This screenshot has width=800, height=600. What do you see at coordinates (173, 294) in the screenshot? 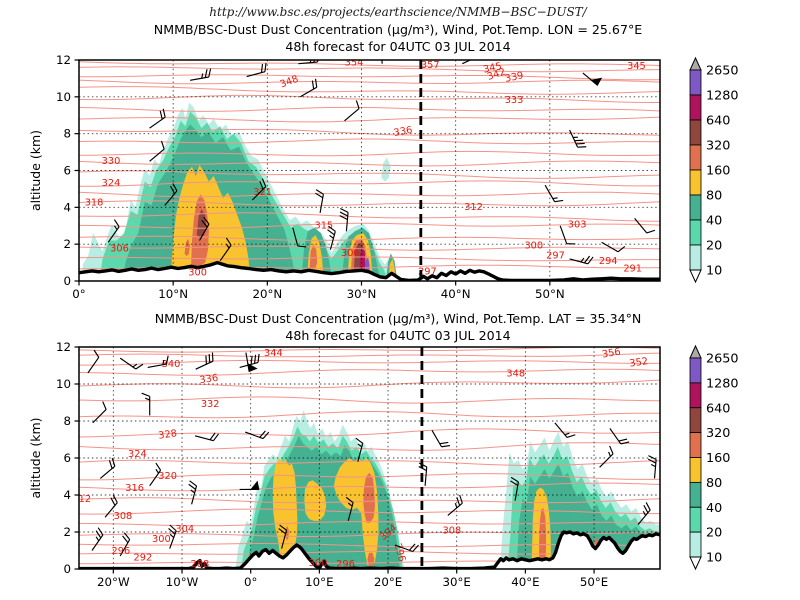
I see `svg-text: 10°N` at bounding box center [173, 294].